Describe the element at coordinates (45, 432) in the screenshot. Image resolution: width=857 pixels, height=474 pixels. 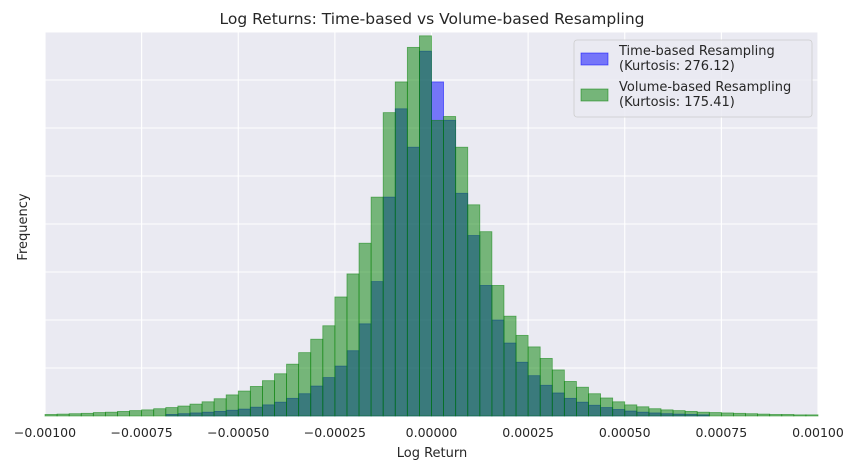
I see `x-tick-label: −0.00100` at that location.